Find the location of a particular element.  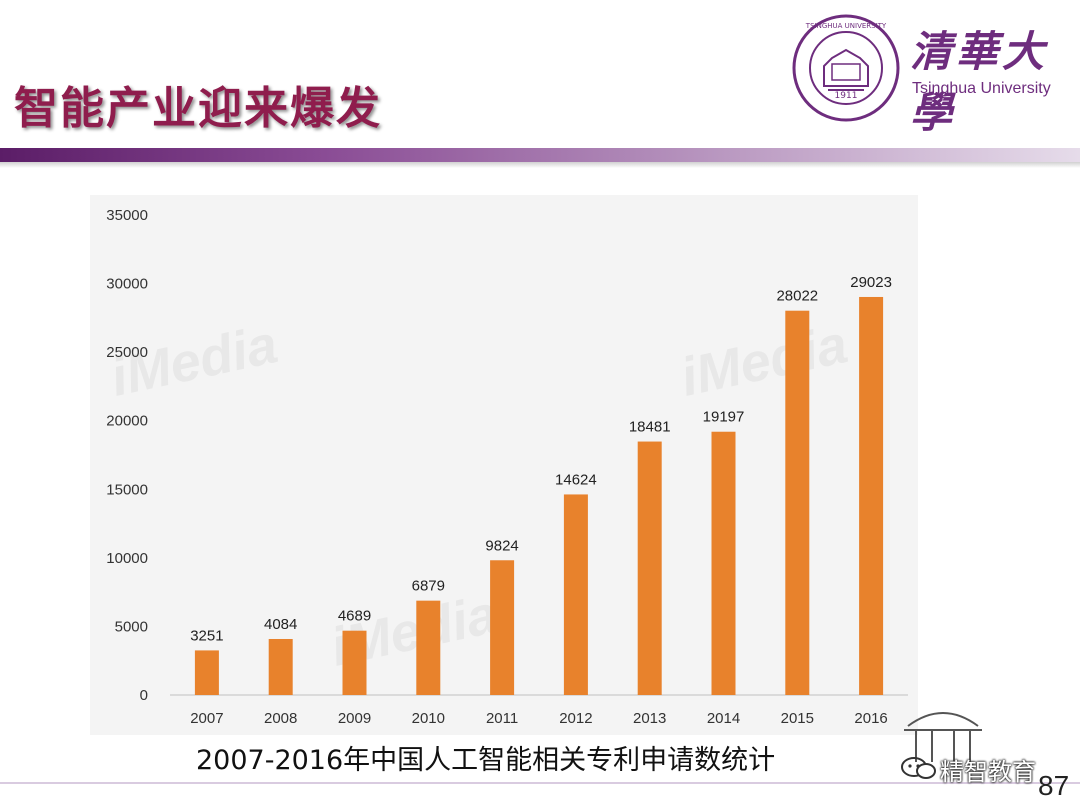

bar-2007 is located at coordinates (206, 672).